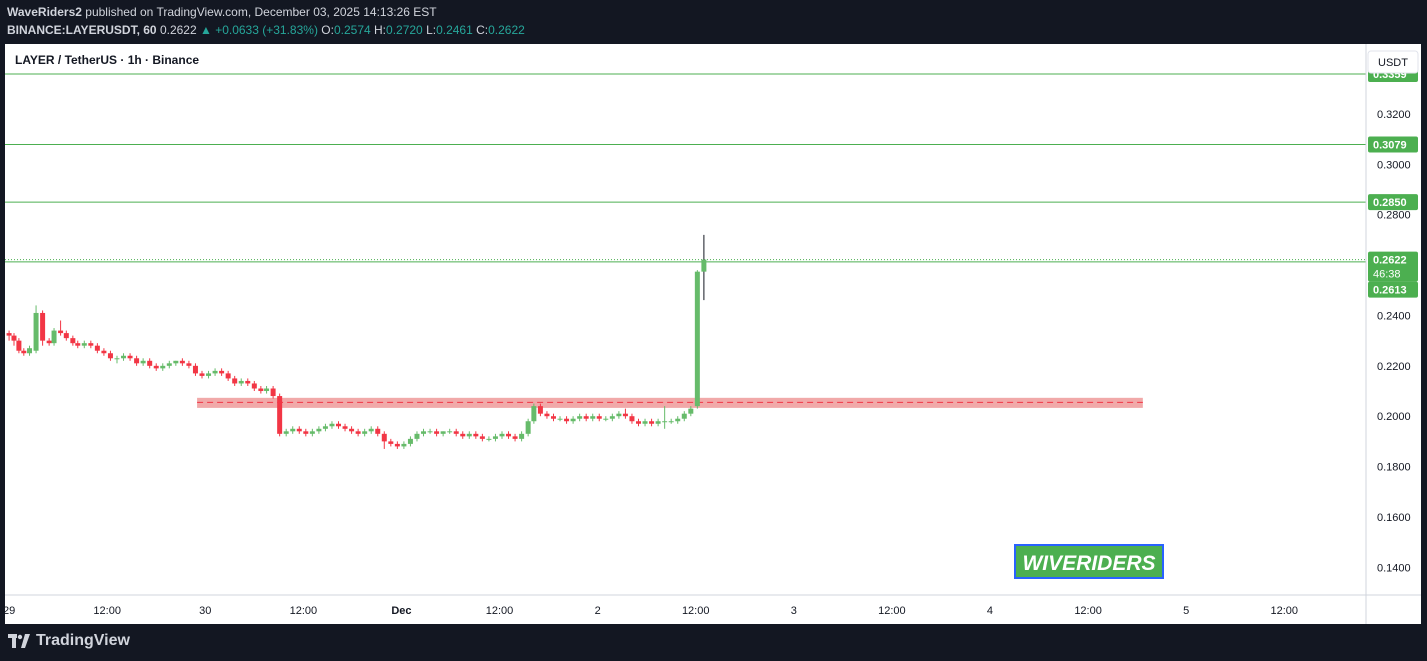 This screenshot has height=661, width=1427. Describe the element at coordinates (431, 30) in the screenshot. I see `low-label: L:` at that location.